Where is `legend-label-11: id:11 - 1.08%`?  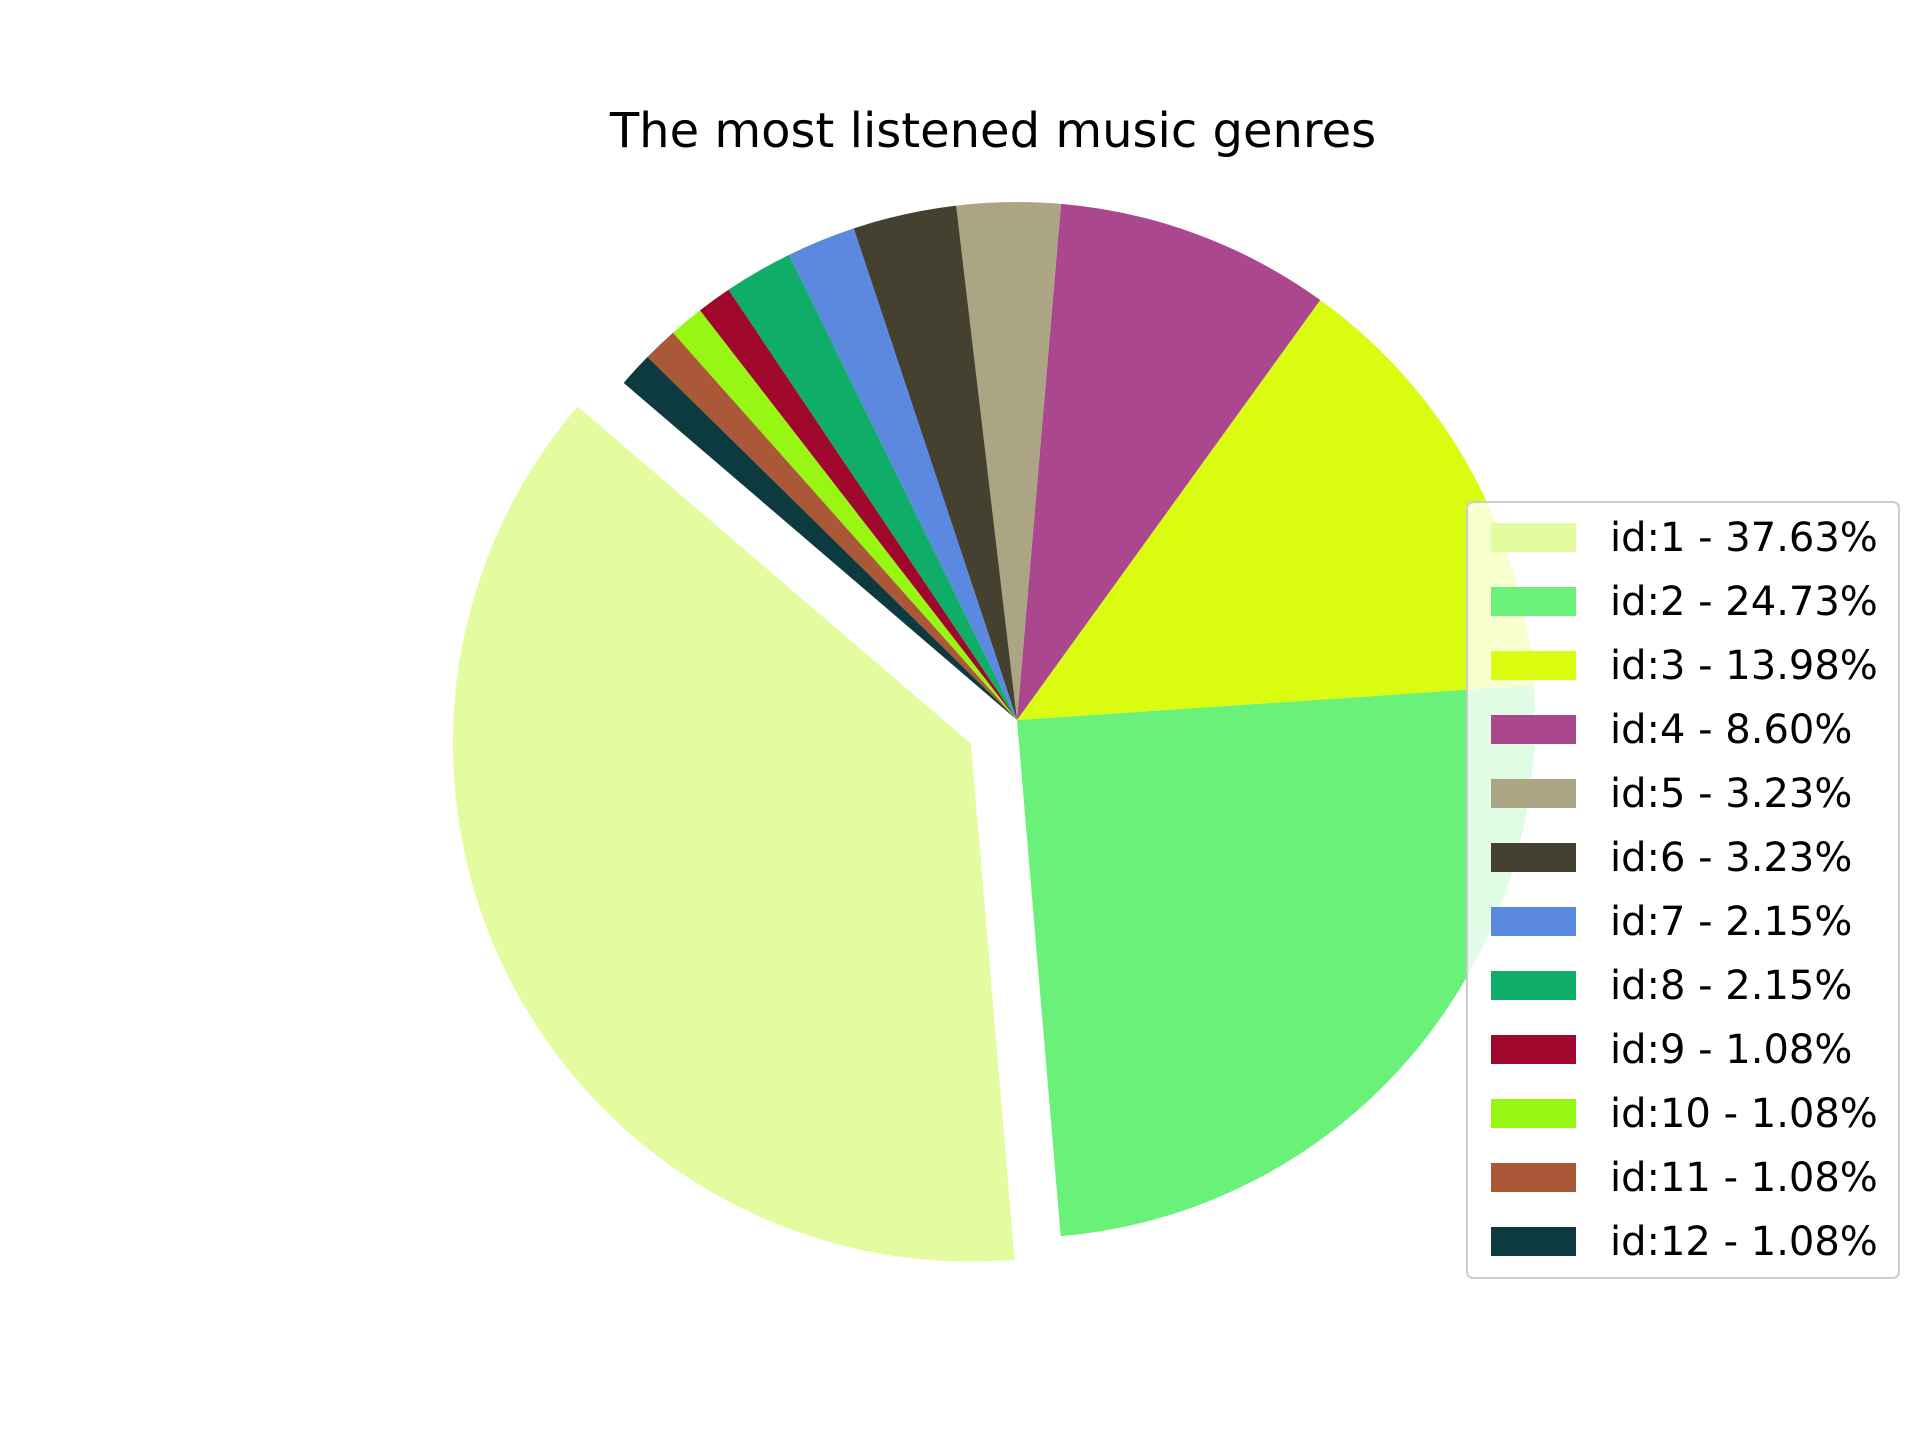
legend-label-11: id:11 - 1.08% is located at coordinates (1744, 1178).